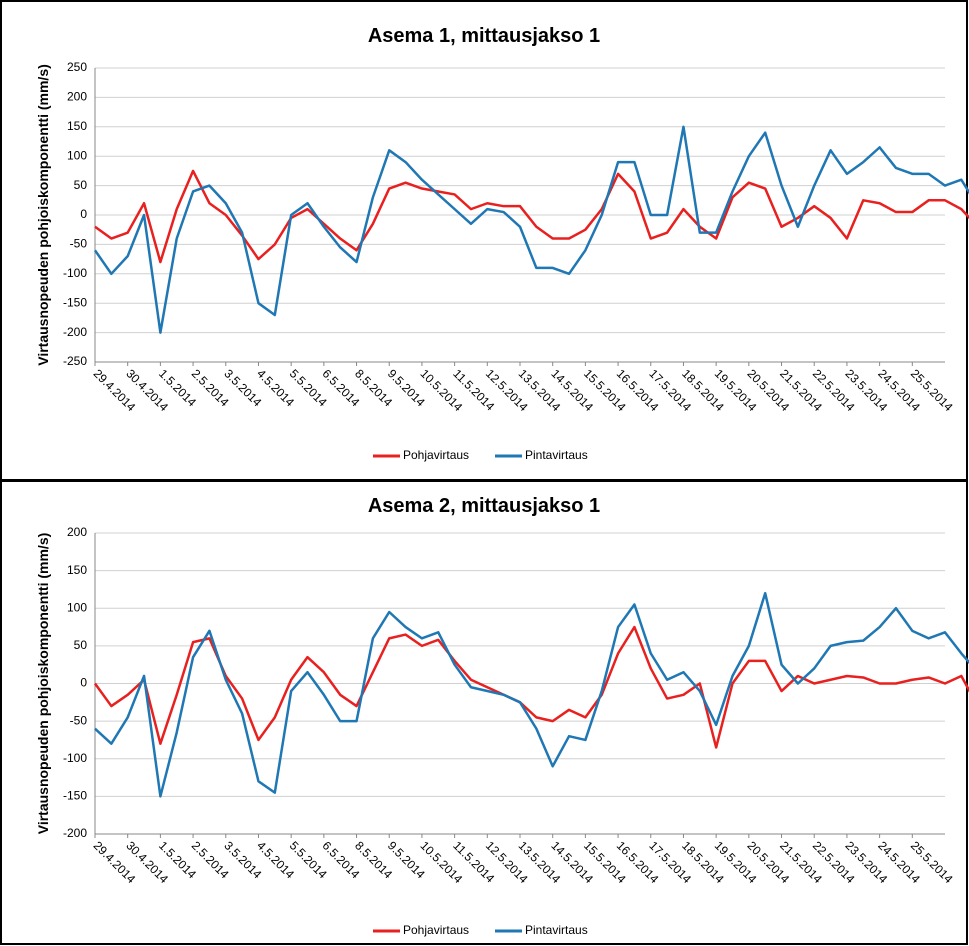 The image size is (969, 946). I want to click on data-line, so click(531, 687).